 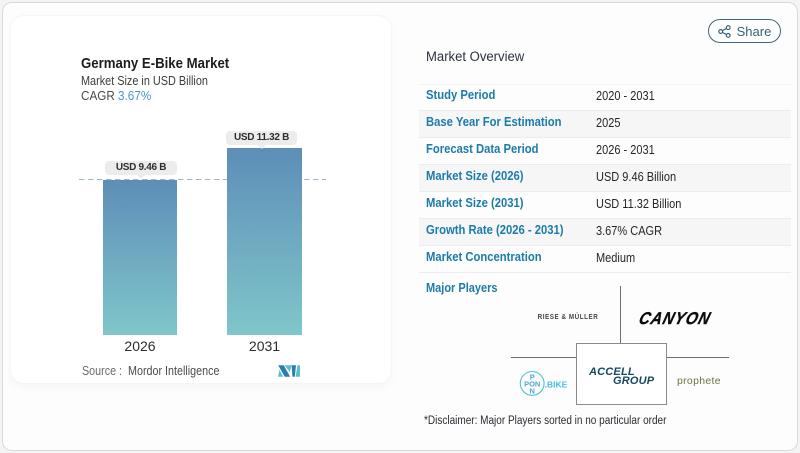 What do you see at coordinates (531, 391) in the screenshot?
I see `svg-text: N` at bounding box center [531, 391].